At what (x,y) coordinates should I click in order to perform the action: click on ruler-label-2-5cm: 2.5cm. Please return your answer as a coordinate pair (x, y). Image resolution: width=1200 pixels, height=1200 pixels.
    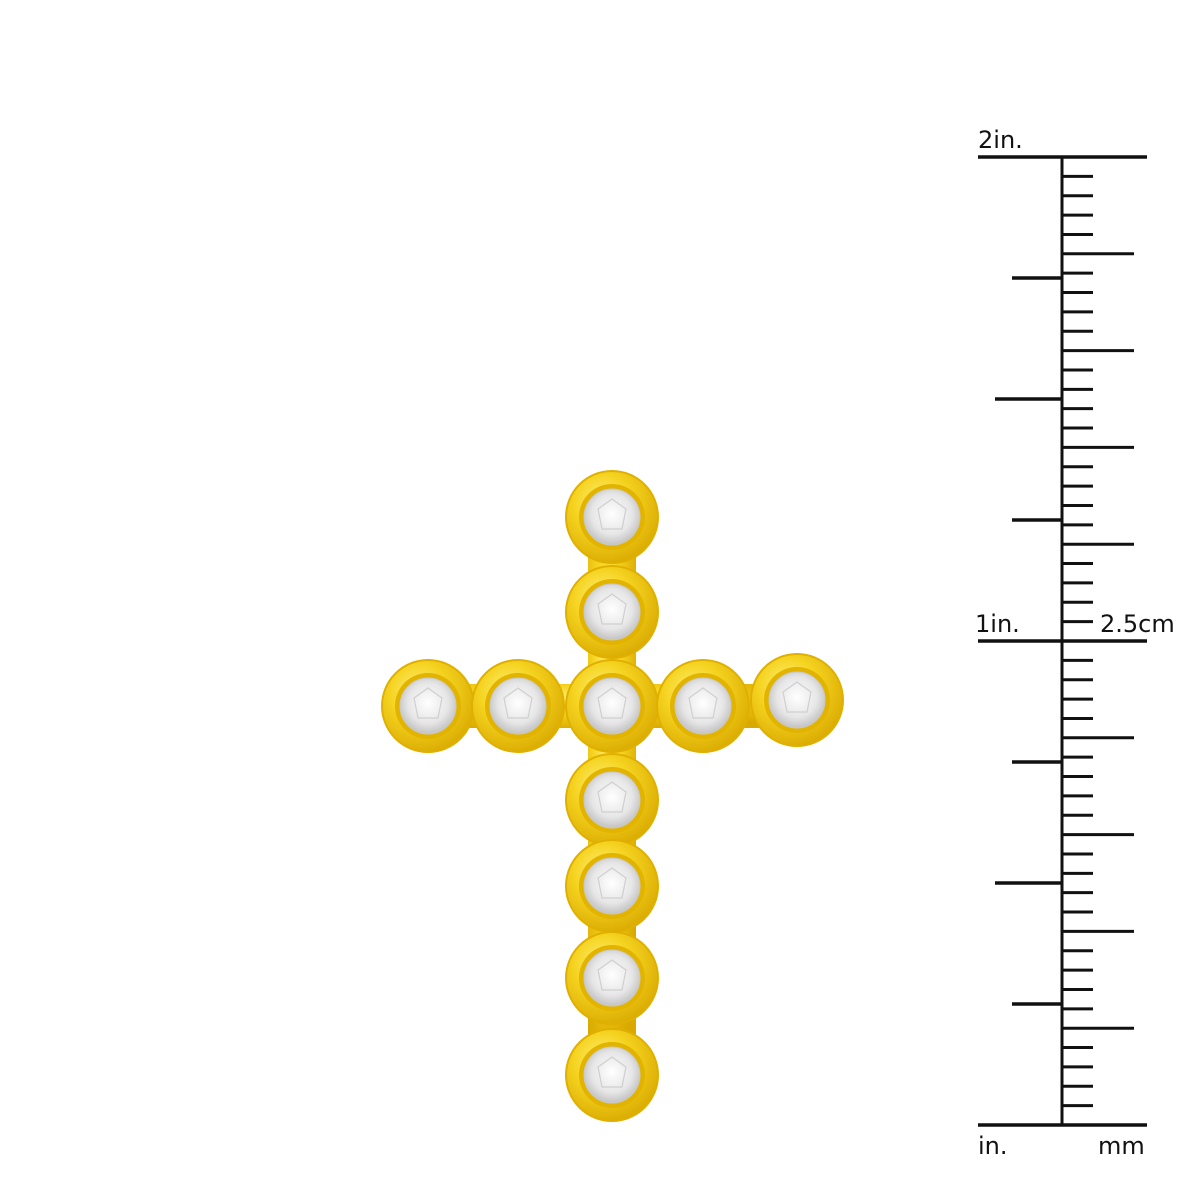
    Looking at the image, I should click on (1137, 624).